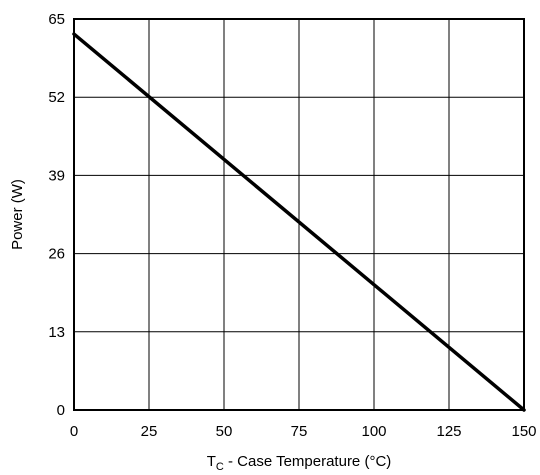 Image resolution: width=540 pixels, height=475 pixels. I want to click on x-tick-label: 0, so click(74, 431).